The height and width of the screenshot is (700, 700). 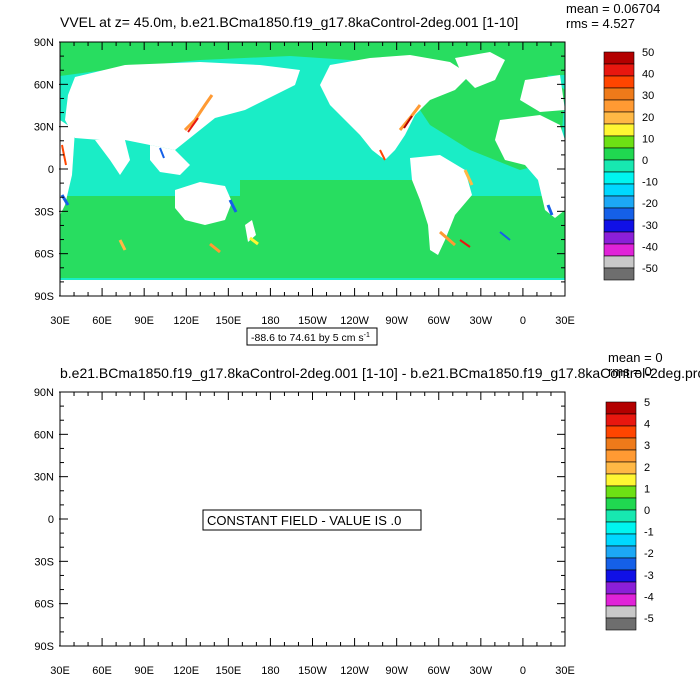 I want to click on colorbar-label: -3, so click(x=649, y=576).